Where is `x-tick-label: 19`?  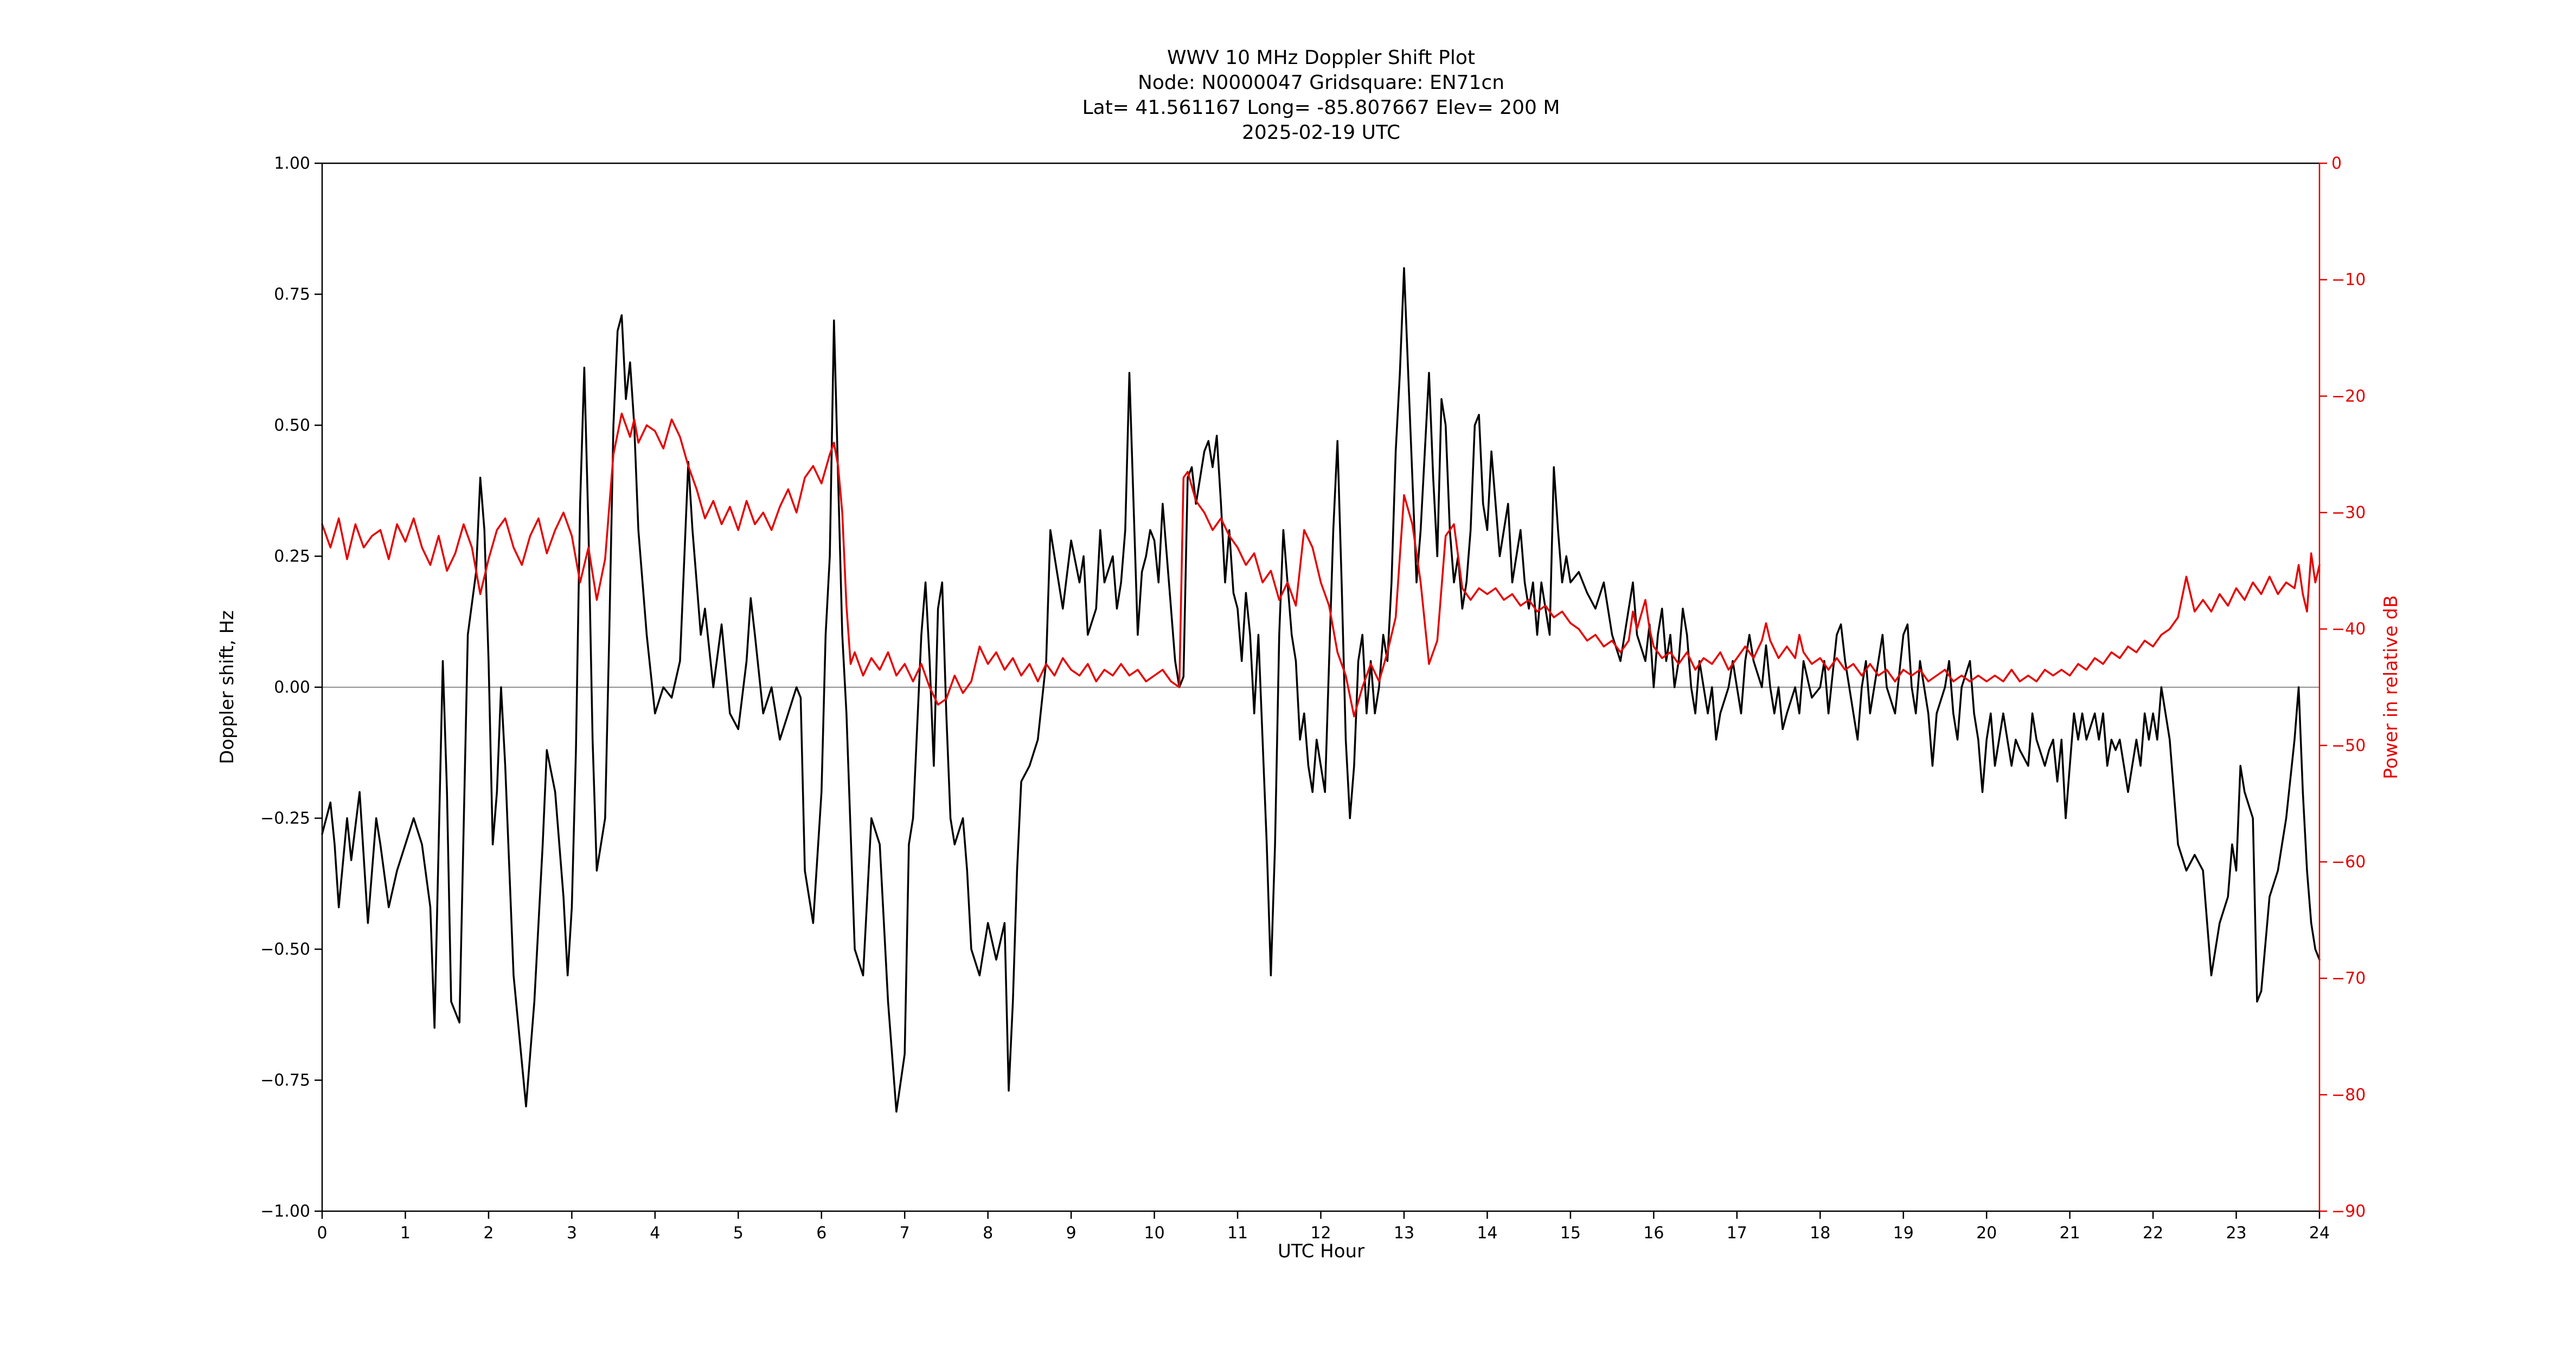 x-tick-label: 19 is located at coordinates (1903, 1233).